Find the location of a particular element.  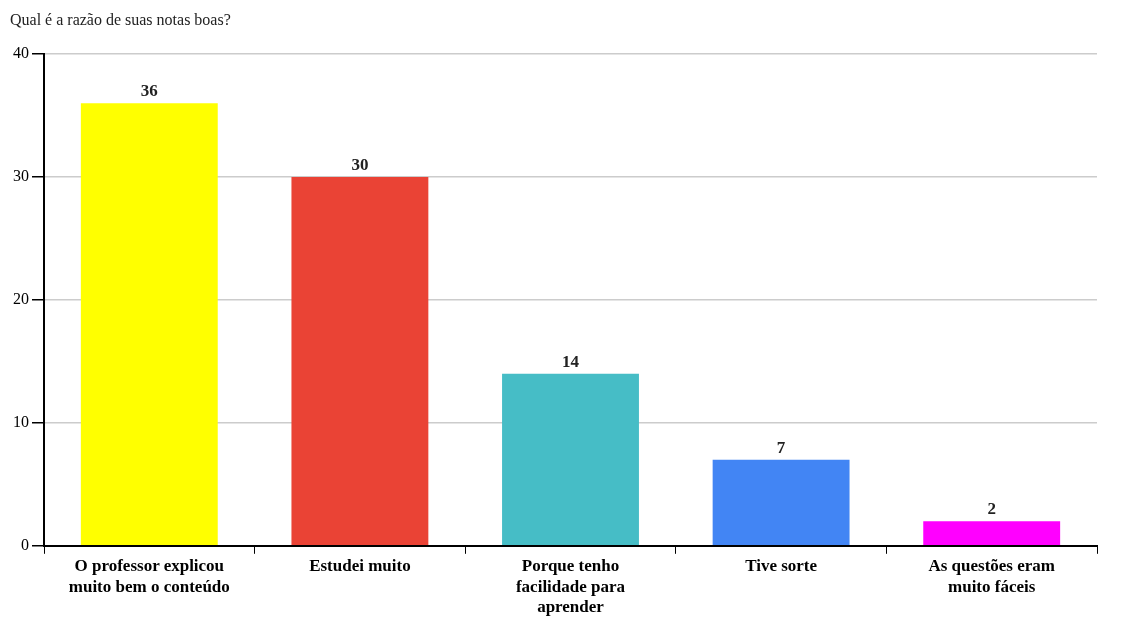

x-tick-label: Porque tenho facilidade para aprender is located at coordinates (570, 586).